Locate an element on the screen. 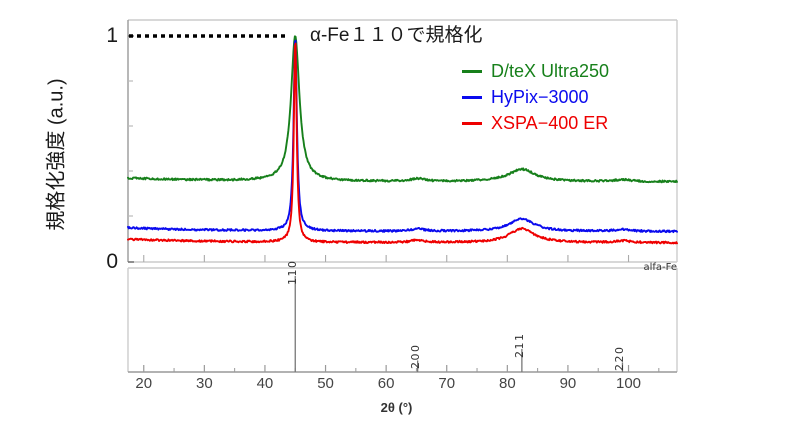 The width and height of the screenshot is (793, 426). legend: D/teX Ultra250 HyPix−3000 XSPA−400 ER is located at coordinates (535, 97).